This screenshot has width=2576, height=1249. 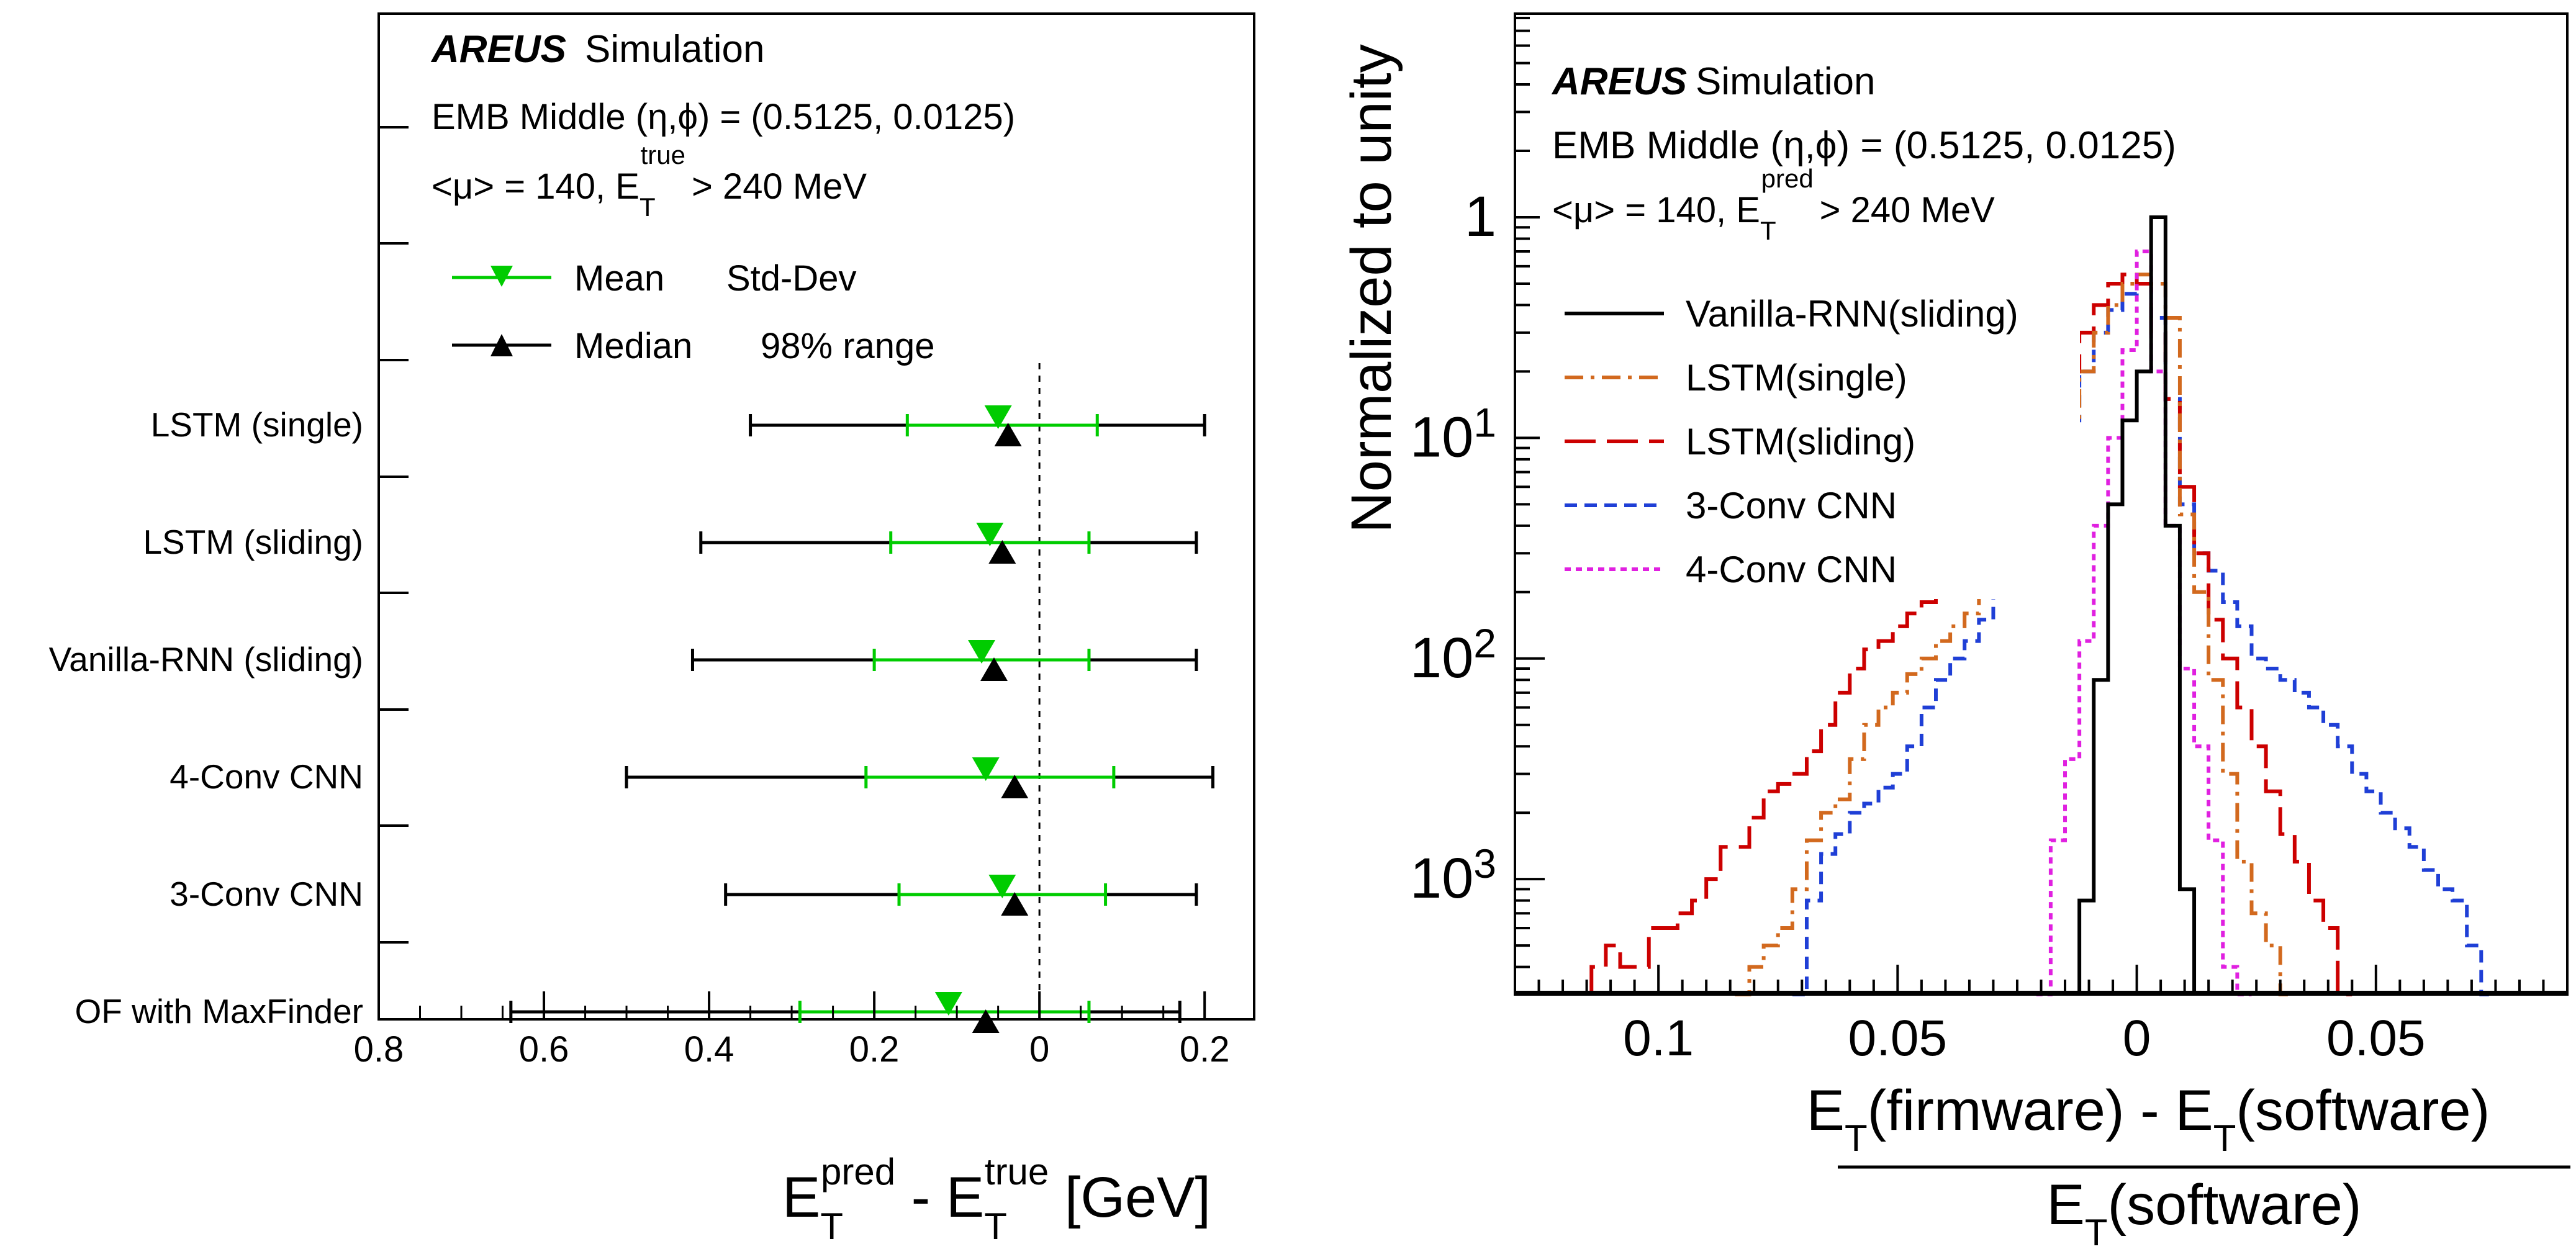 What do you see at coordinates (723, 117) in the screenshot?
I see `left-header-line1: EMB Middle (η,ϕ) = (0.5125, 0.0125)` at bounding box center [723, 117].